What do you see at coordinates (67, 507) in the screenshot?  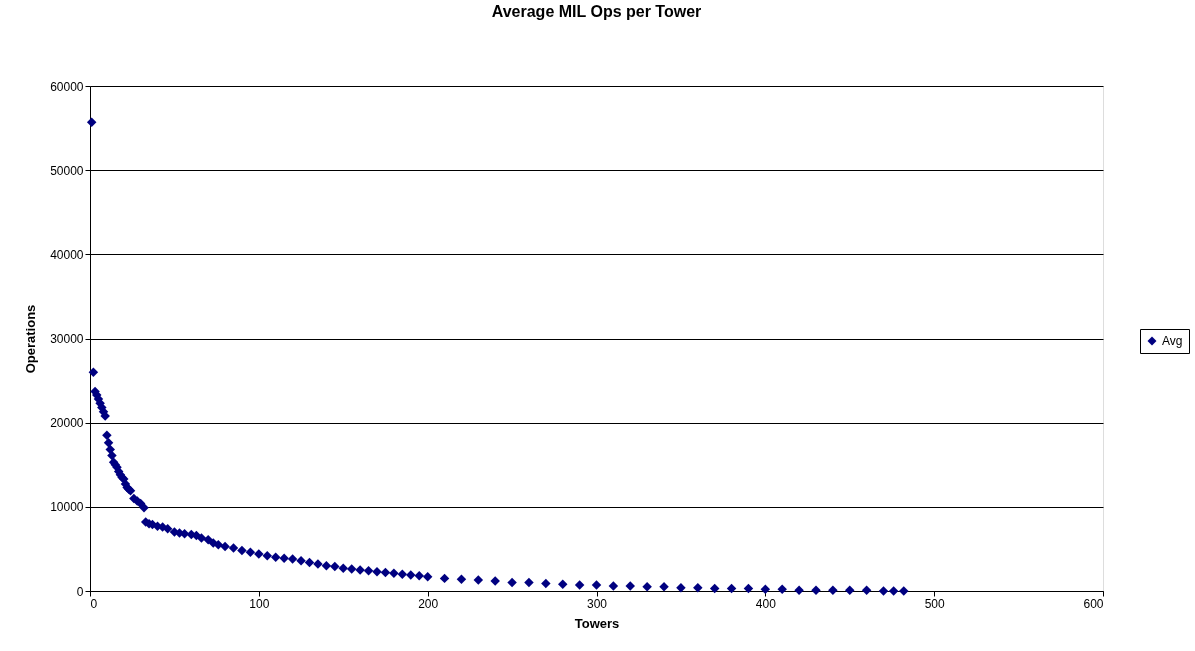 I see `y-tick-label: 10000` at bounding box center [67, 507].